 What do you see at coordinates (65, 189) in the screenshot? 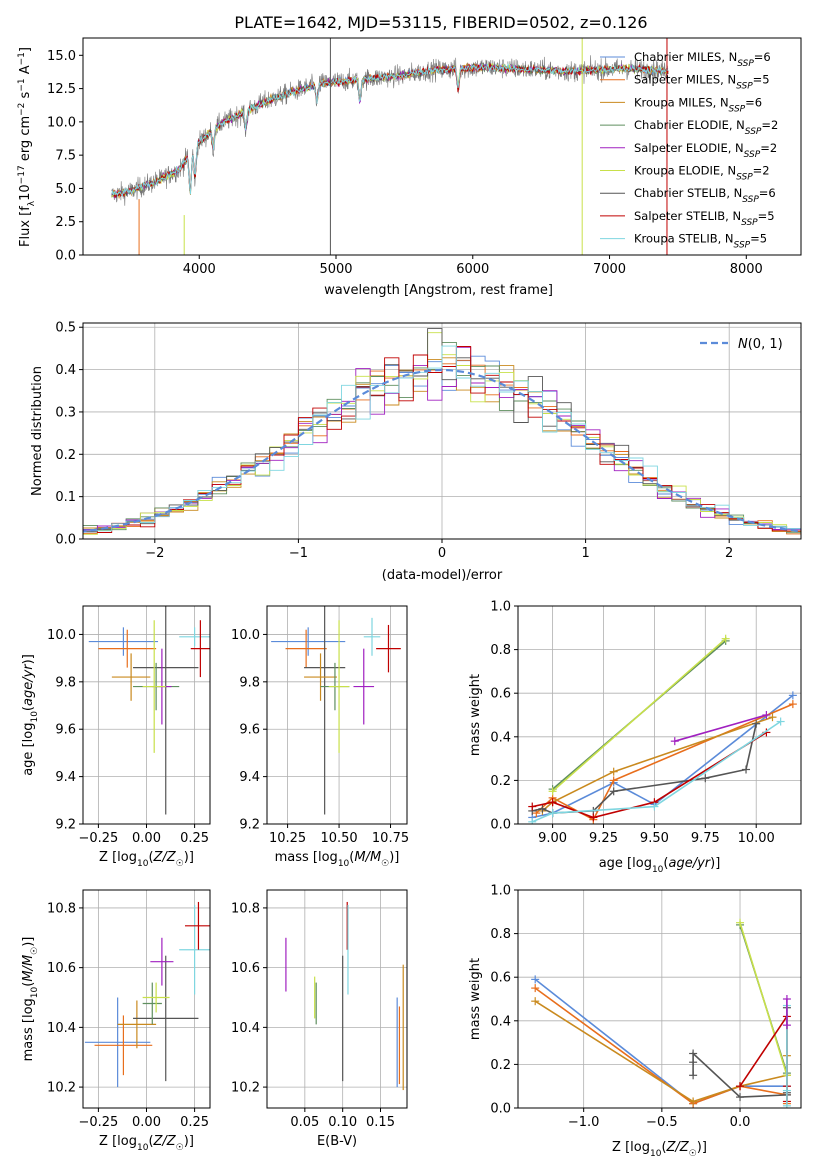
I see `y-tick-label: 5.0` at bounding box center [65, 189].